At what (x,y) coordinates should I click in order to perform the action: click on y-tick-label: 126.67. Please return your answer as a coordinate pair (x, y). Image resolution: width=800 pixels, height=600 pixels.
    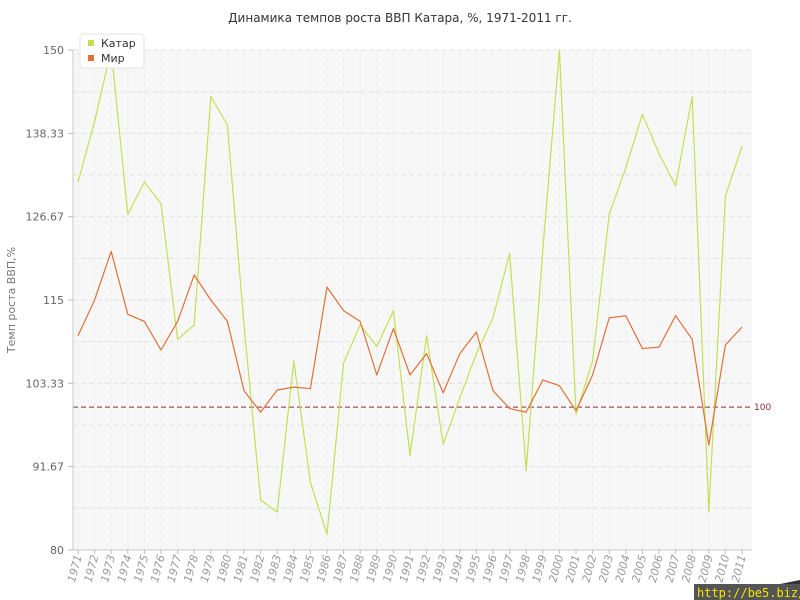
    Looking at the image, I should click on (45, 217).